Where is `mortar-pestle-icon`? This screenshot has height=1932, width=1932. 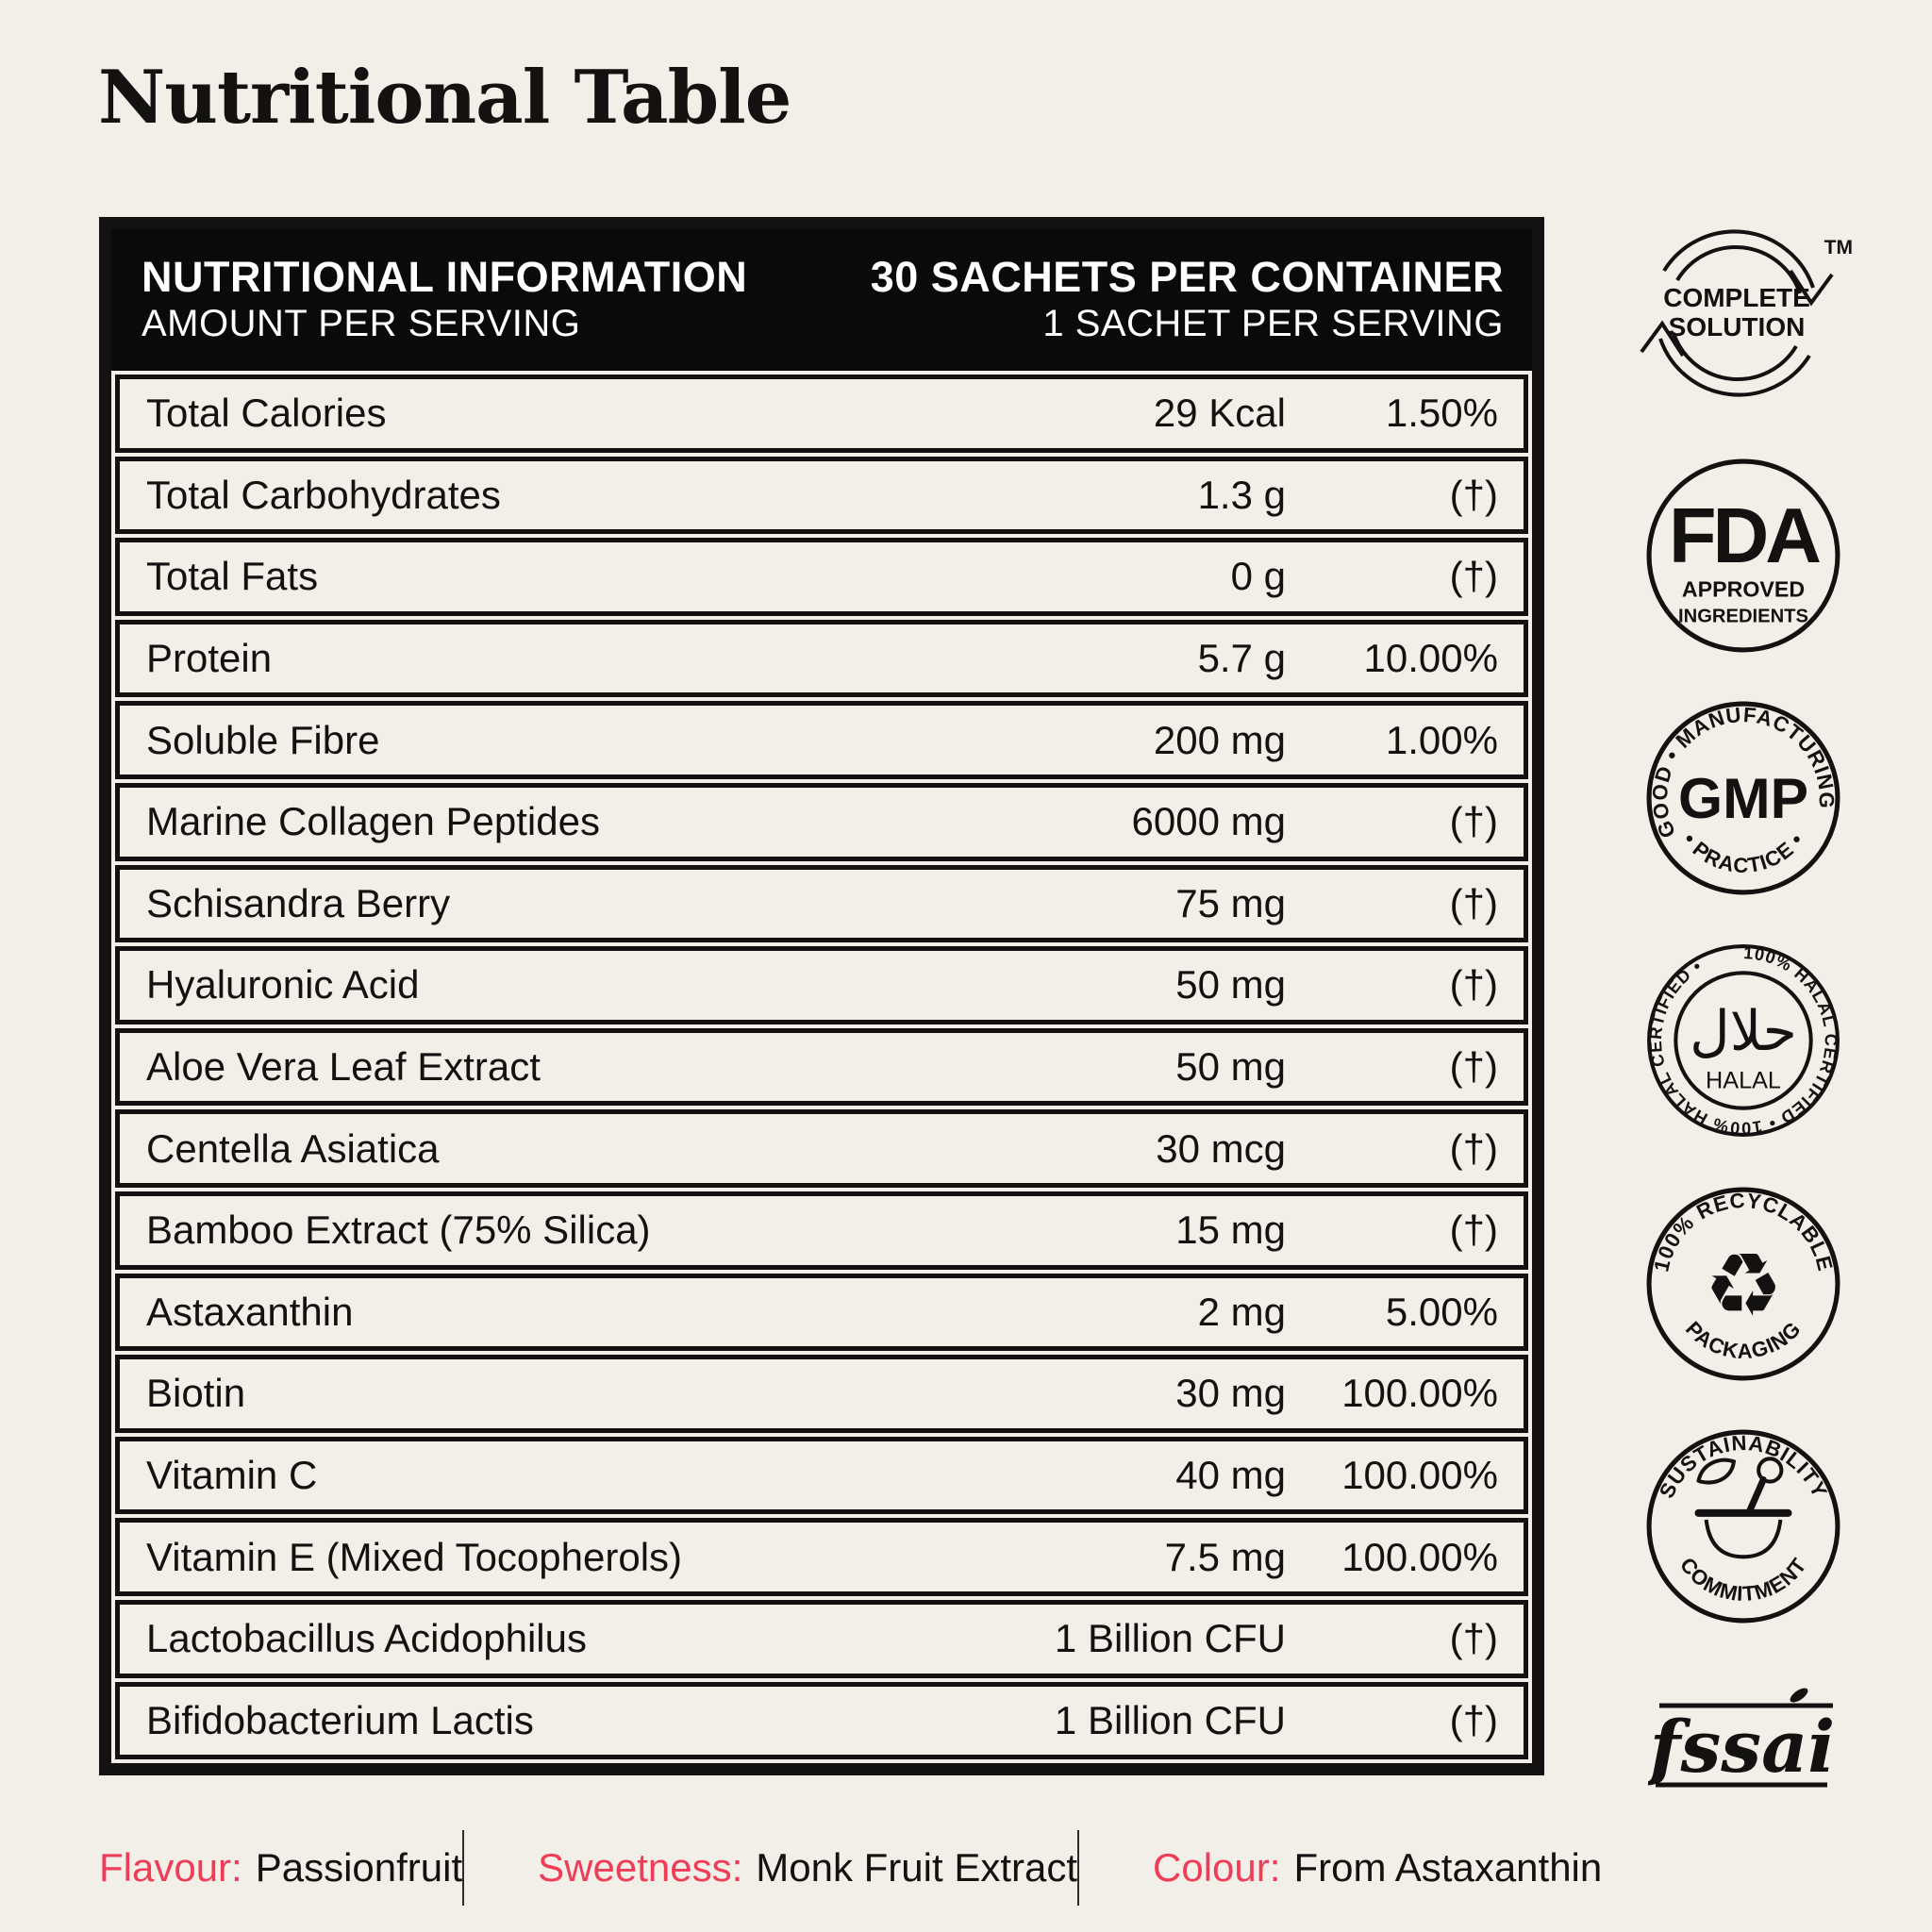
mortar-pestle-icon is located at coordinates (1743, 1508).